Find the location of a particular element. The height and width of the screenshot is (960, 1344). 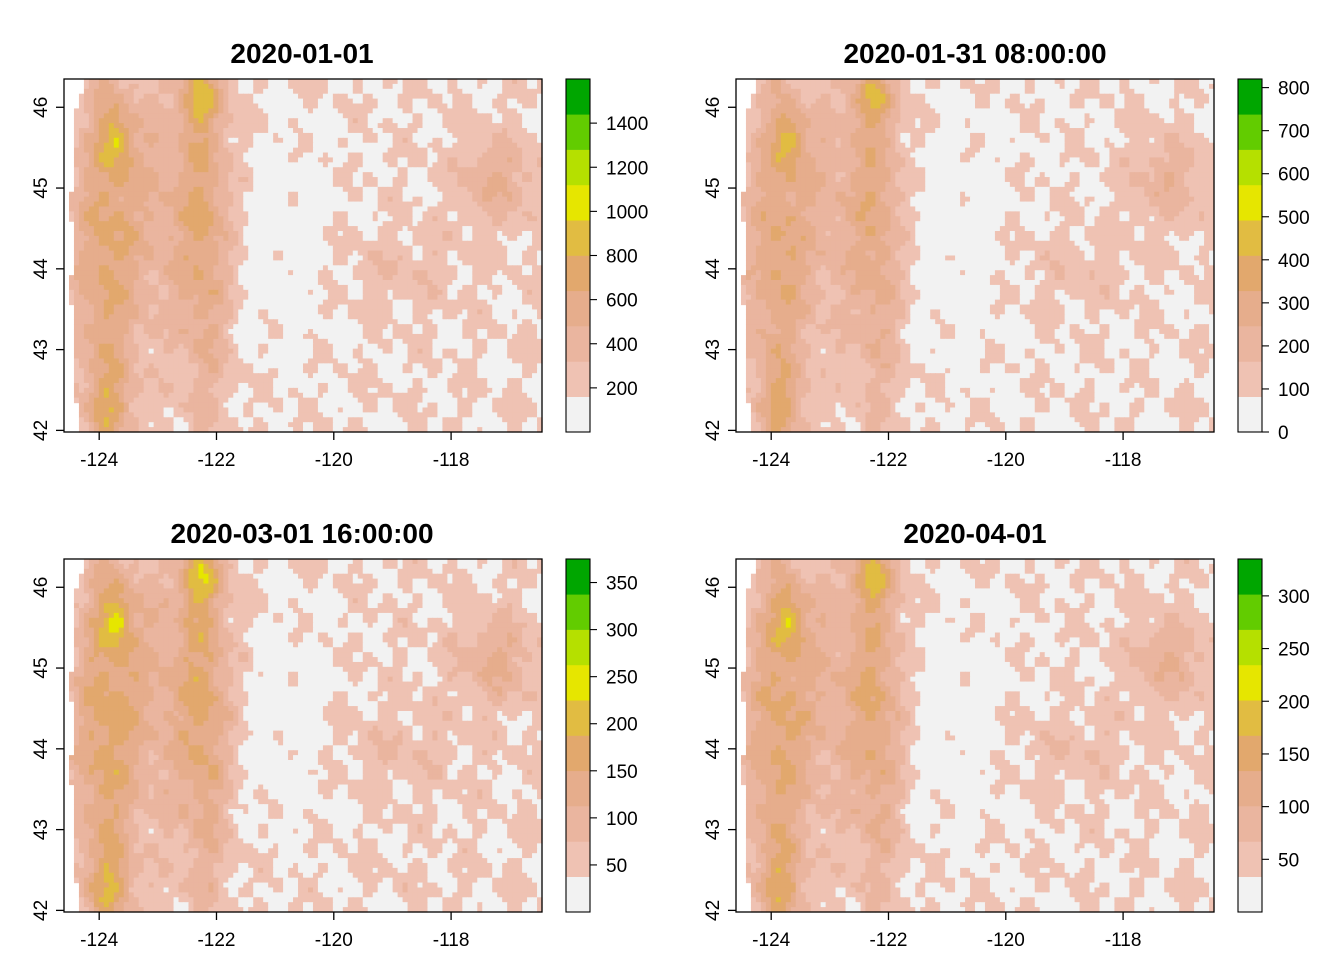

panel-title: 2020-01-01 is located at coordinates (301, 53).